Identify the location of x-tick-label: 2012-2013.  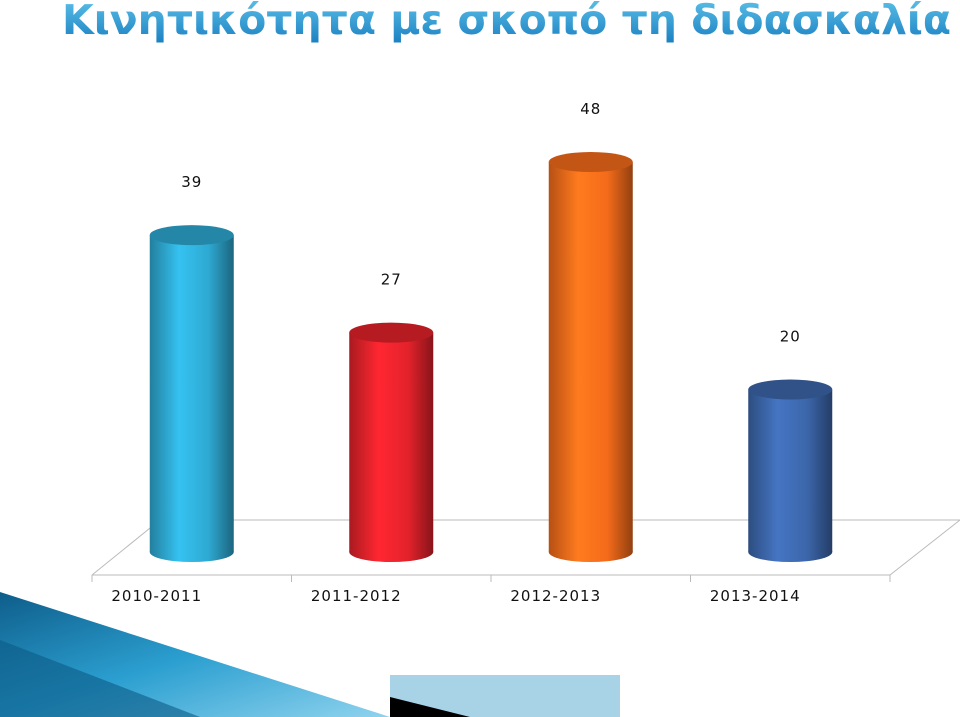
(555, 596).